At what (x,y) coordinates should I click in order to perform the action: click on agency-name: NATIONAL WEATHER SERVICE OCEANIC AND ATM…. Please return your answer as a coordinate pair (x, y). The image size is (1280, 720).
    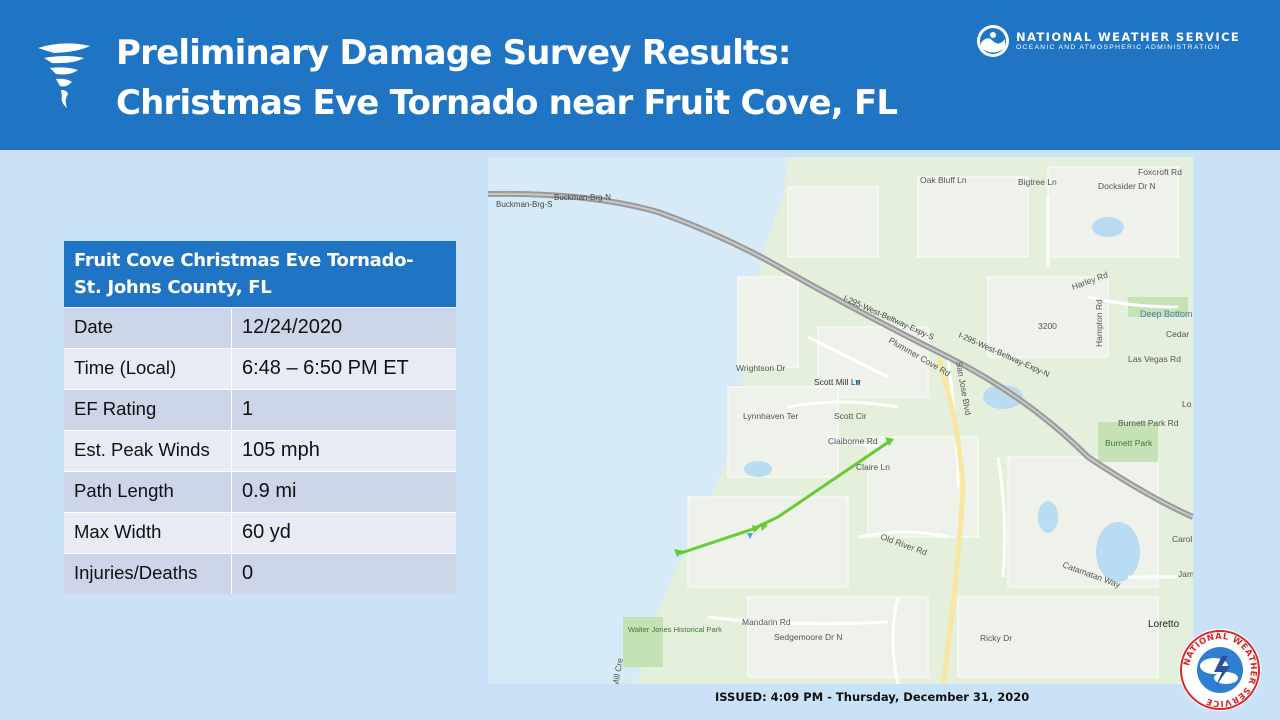
    Looking at the image, I should click on (1128, 42).